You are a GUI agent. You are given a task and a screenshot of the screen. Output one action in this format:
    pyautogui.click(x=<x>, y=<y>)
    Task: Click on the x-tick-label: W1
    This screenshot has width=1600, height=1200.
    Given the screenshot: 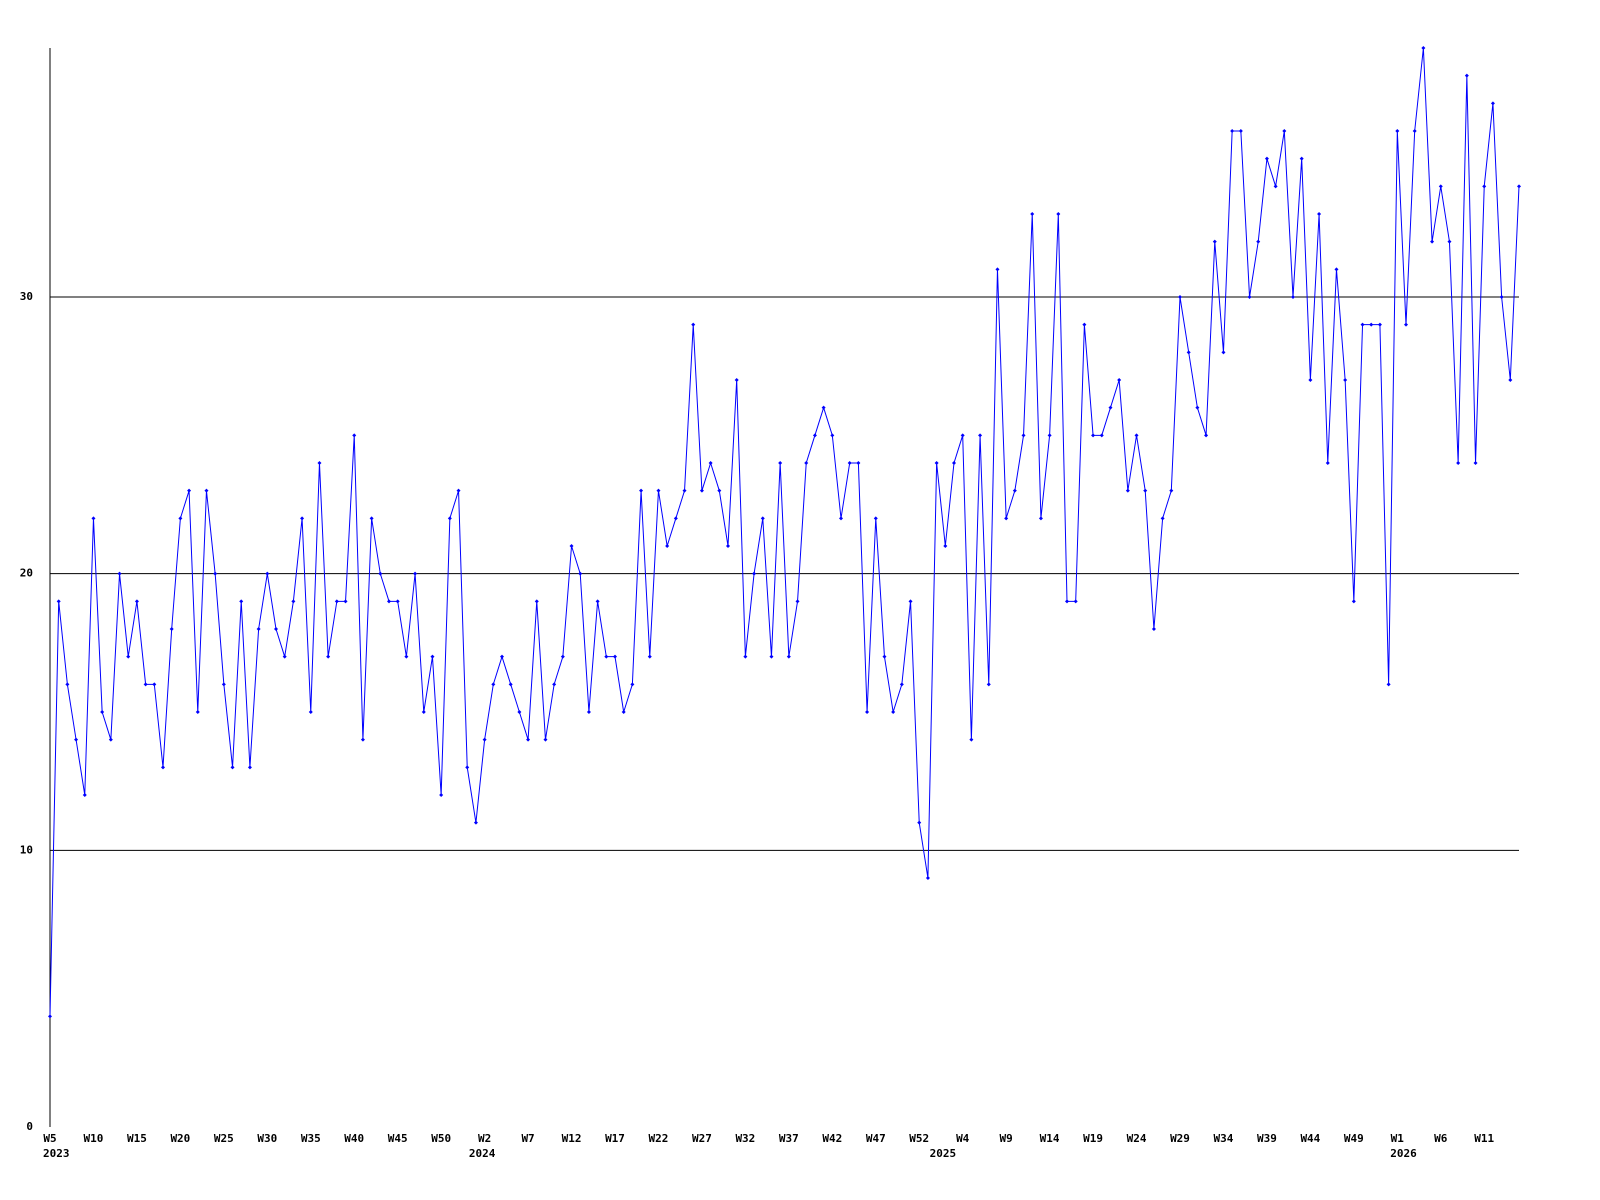 What is the action you would take?
    pyautogui.click(x=1398, y=1138)
    